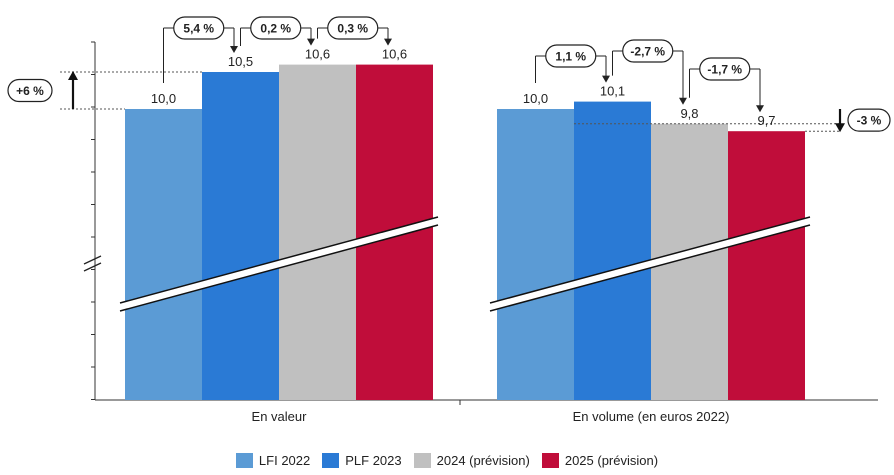 Image resolution: width=894 pixels, height=475 pixels. What do you see at coordinates (284, 460) in the screenshot?
I see `legend-label: LFI 2022` at bounding box center [284, 460].